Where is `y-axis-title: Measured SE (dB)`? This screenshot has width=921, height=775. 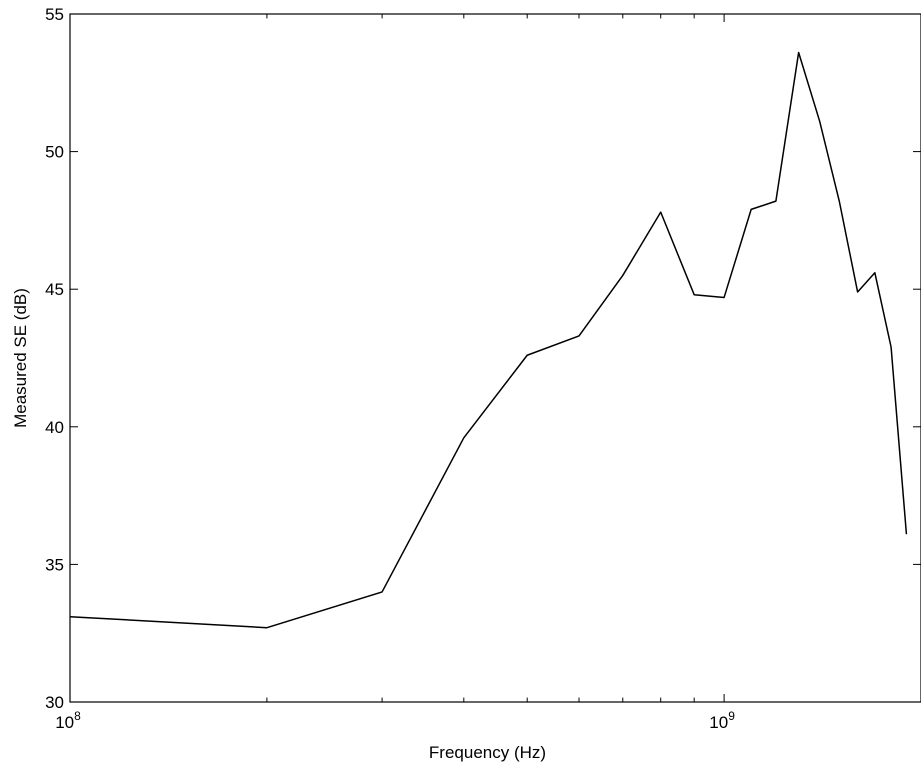 y-axis-title: Measured SE (dB) is located at coordinates (20, 358).